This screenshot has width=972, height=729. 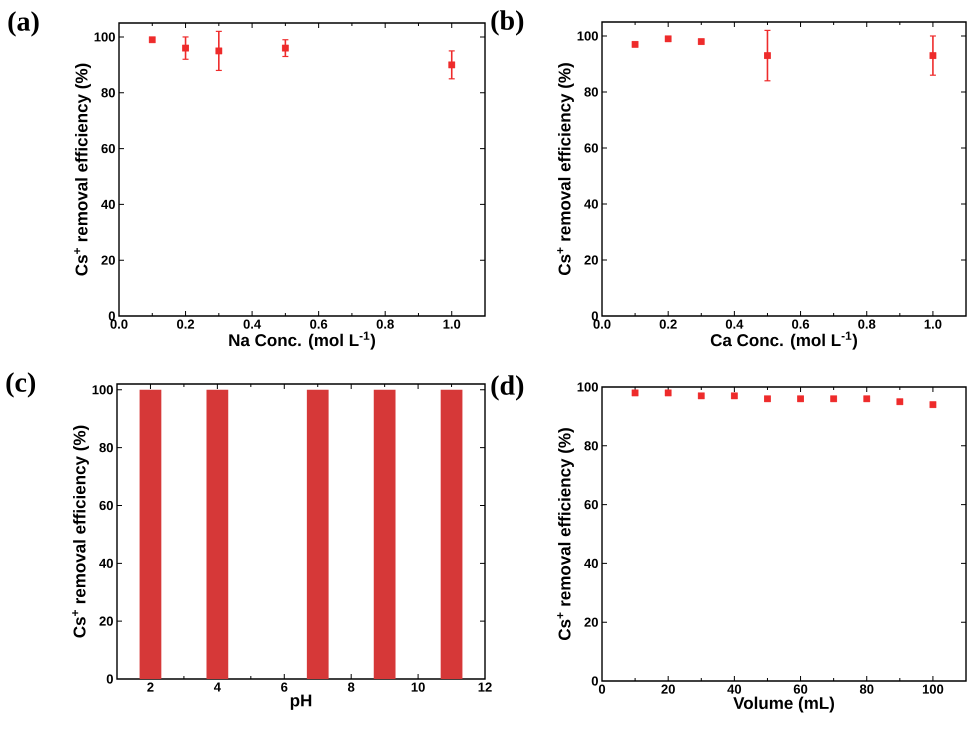 I want to click on x-tick-label: 100, so click(x=933, y=689).